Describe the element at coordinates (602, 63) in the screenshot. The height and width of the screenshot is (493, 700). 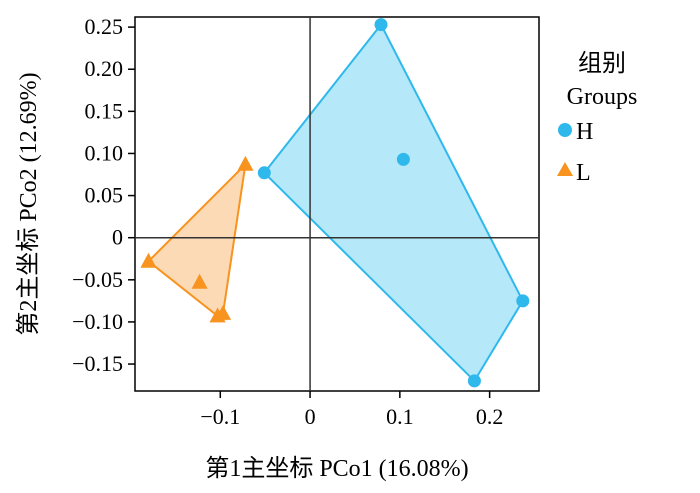
I see `legend-title-cn: 组别` at that location.